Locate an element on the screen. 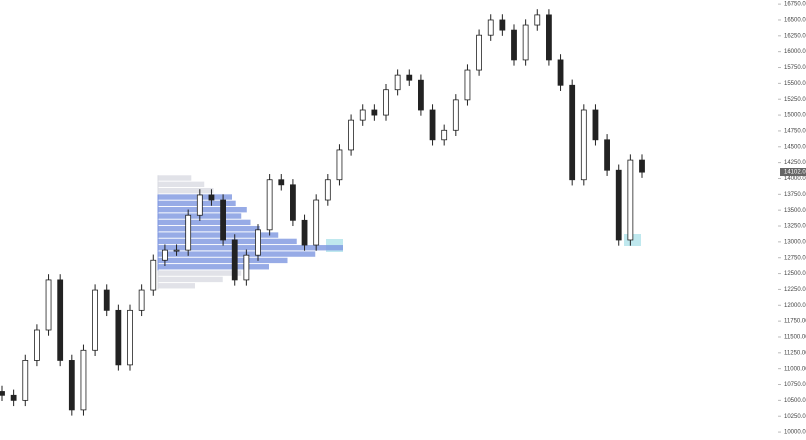 This screenshot has height=440, width=806. y-tick-label: 11250.00 is located at coordinates (795, 353).